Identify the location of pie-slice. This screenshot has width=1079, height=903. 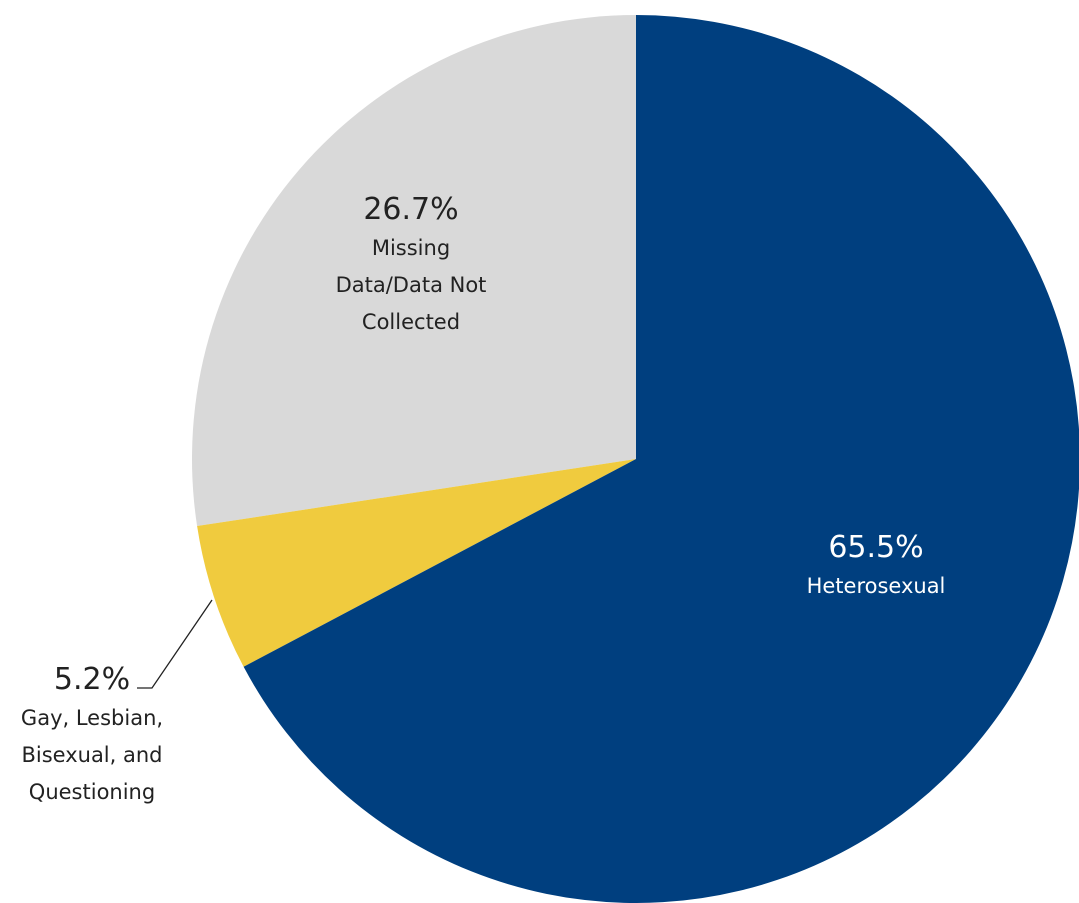
(417, 563).